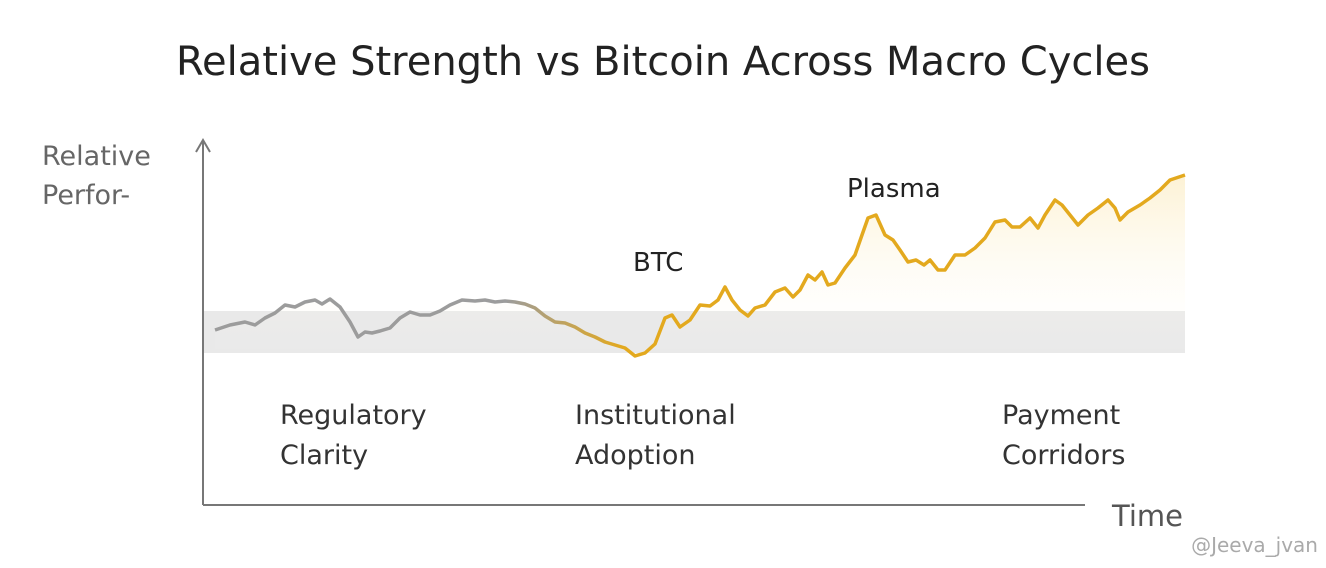  Describe the element at coordinates (1147, 516) in the screenshot. I see `x-axis-label: Time` at that location.